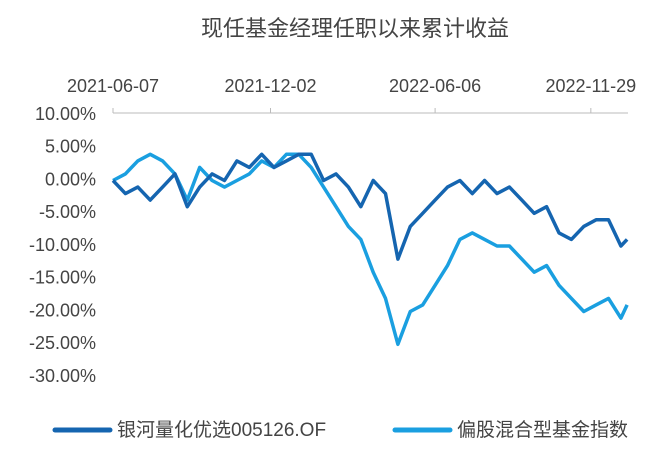 The width and height of the screenshot is (672, 458). I want to click on y-tick-label: 5.00%, so click(70, 147).